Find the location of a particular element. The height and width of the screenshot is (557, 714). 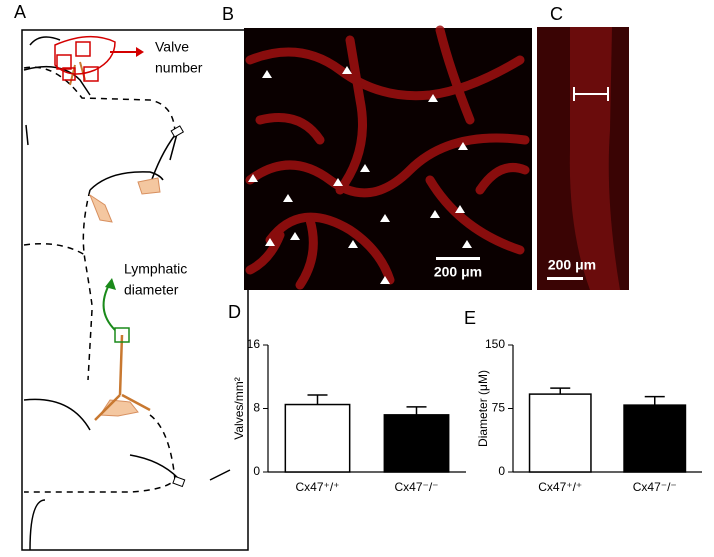

annotation: number is located at coordinates (179, 68).